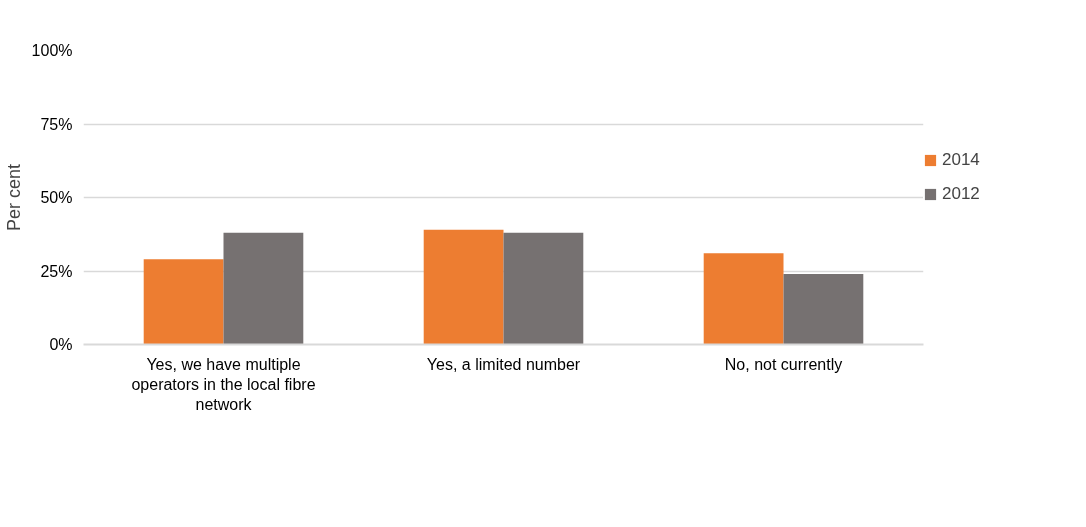 The height and width of the screenshot is (527, 1086). What do you see at coordinates (961, 194) in the screenshot?
I see `legend-label: 2012` at bounding box center [961, 194].